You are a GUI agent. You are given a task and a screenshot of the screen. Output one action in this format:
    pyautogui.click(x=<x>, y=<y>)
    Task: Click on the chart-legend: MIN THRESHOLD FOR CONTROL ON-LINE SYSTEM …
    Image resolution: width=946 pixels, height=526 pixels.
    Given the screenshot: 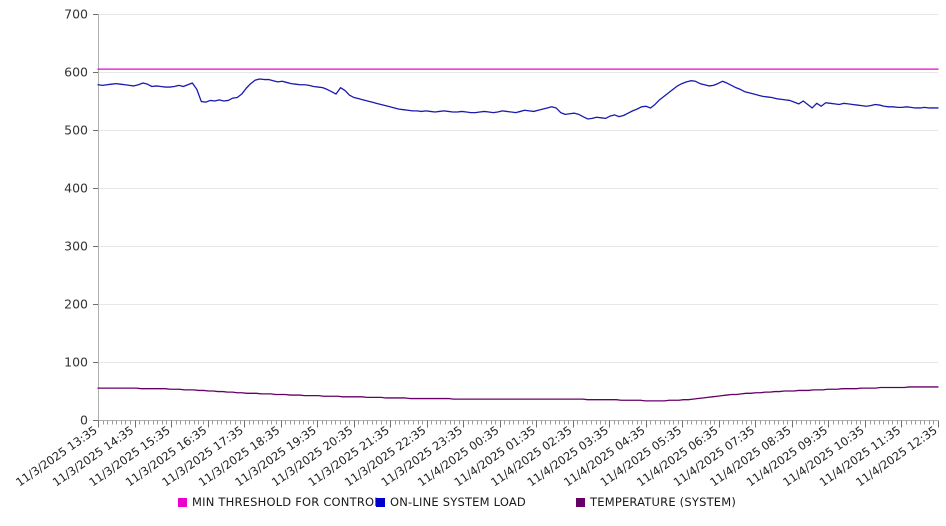 What is the action you would take?
    pyautogui.click(x=457, y=502)
    